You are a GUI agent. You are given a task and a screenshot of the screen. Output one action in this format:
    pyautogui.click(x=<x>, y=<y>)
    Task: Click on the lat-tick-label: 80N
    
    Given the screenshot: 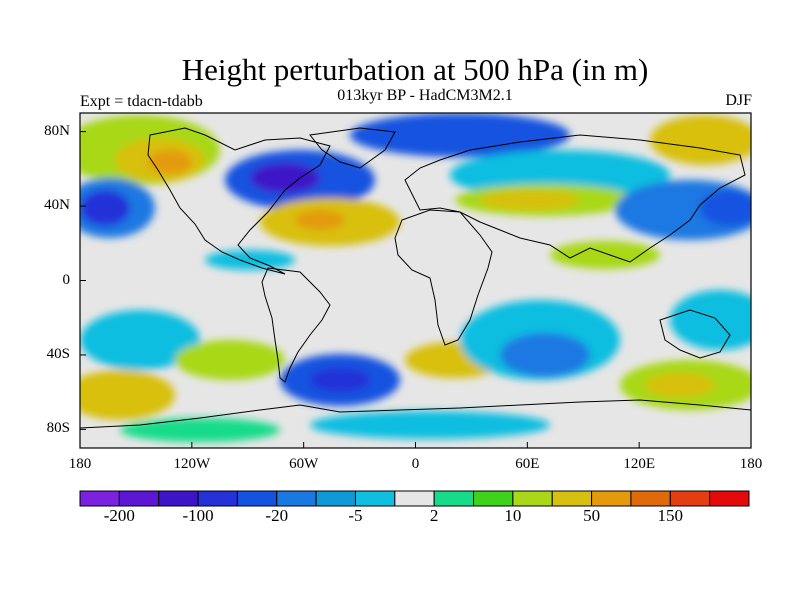 What is the action you would take?
    pyautogui.click(x=57, y=130)
    